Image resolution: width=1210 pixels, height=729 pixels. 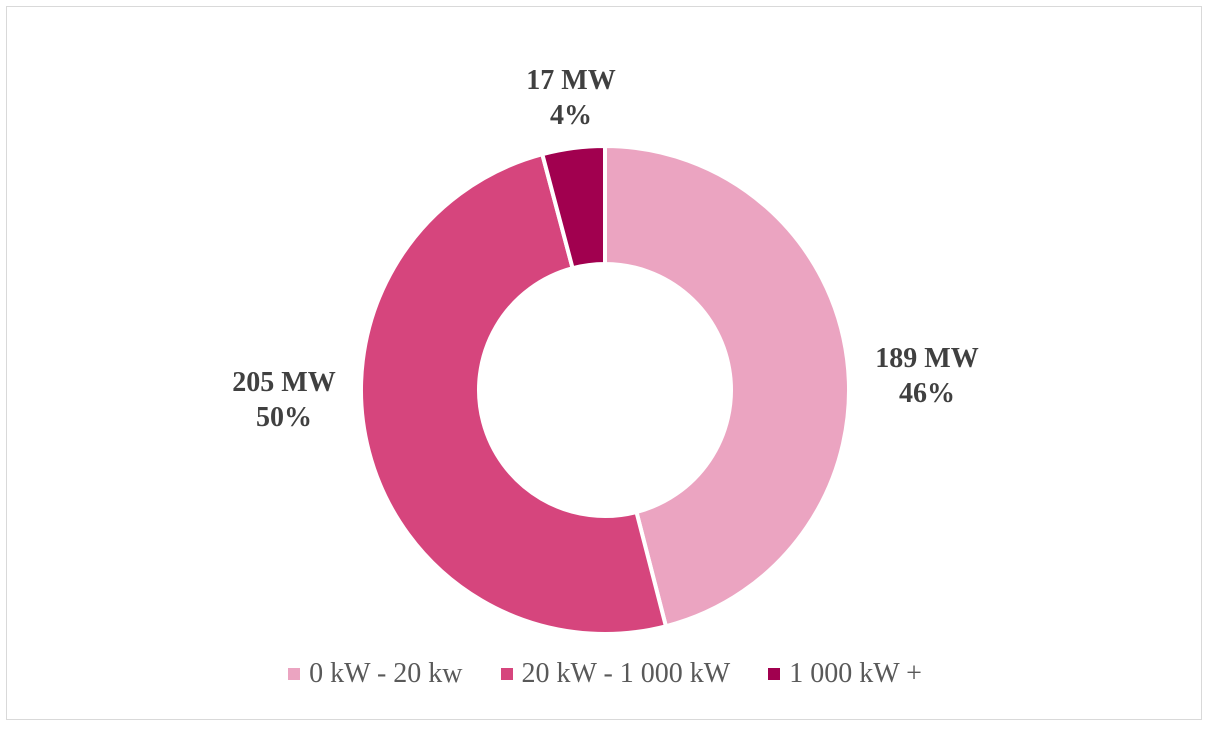 I want to click on legend-item-1000-kw-plus: 1 000 kW +, so click(x=845, y=674).